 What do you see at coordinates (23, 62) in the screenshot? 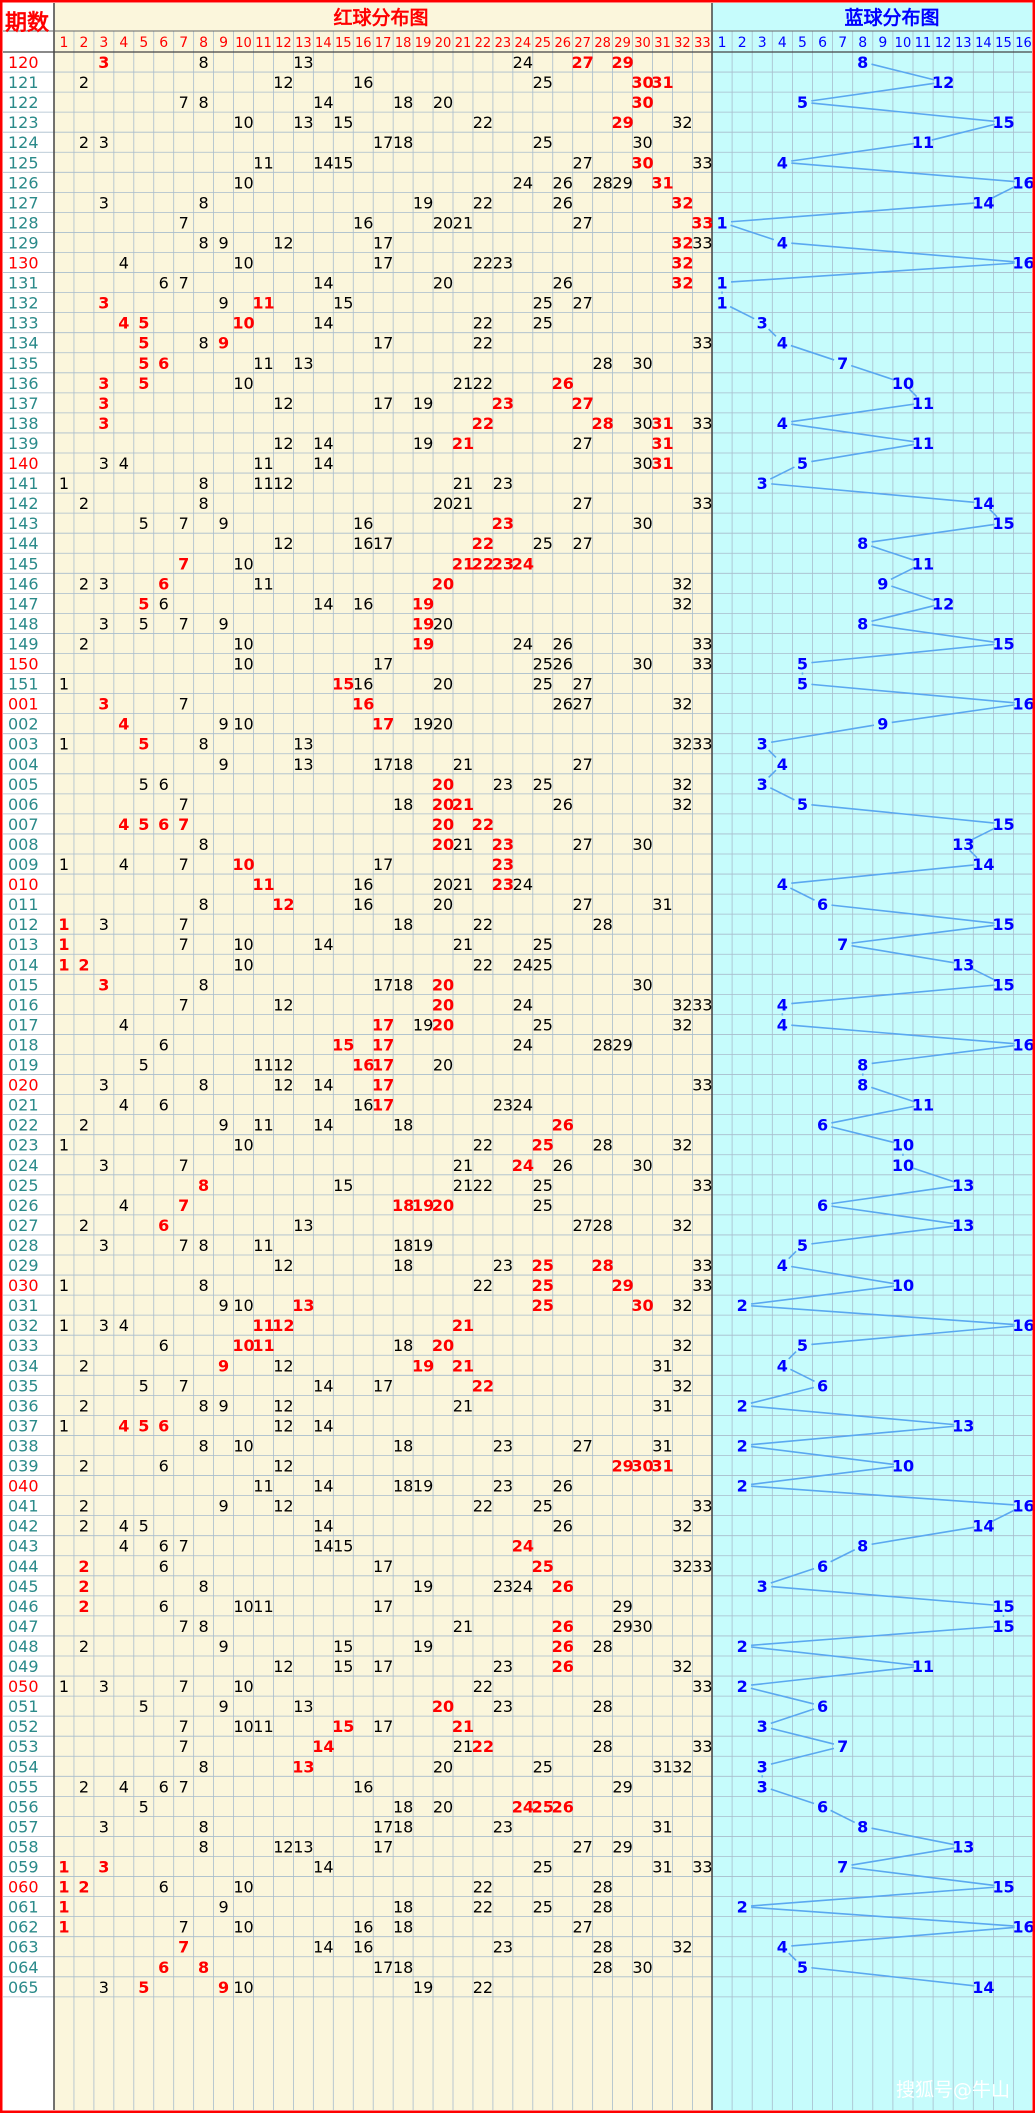
I see `period-label: 120` at bounding box center [23, 62].